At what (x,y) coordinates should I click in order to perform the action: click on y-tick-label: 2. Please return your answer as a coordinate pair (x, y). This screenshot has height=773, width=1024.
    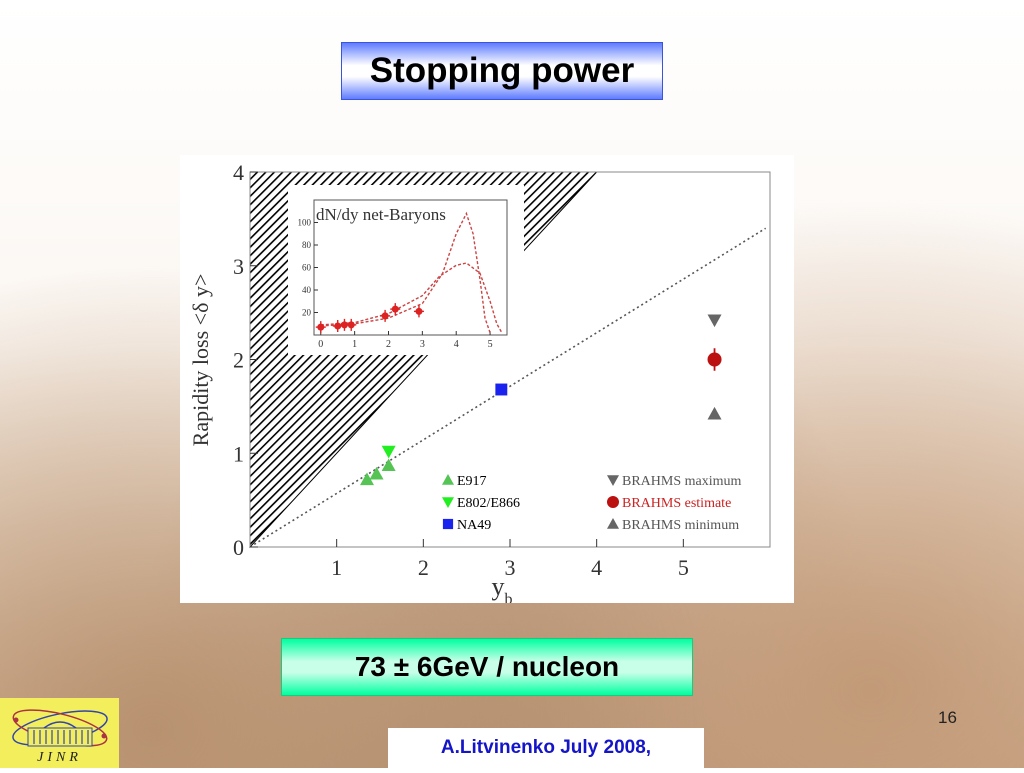
    Looking at the image, I should click on (238, 360).